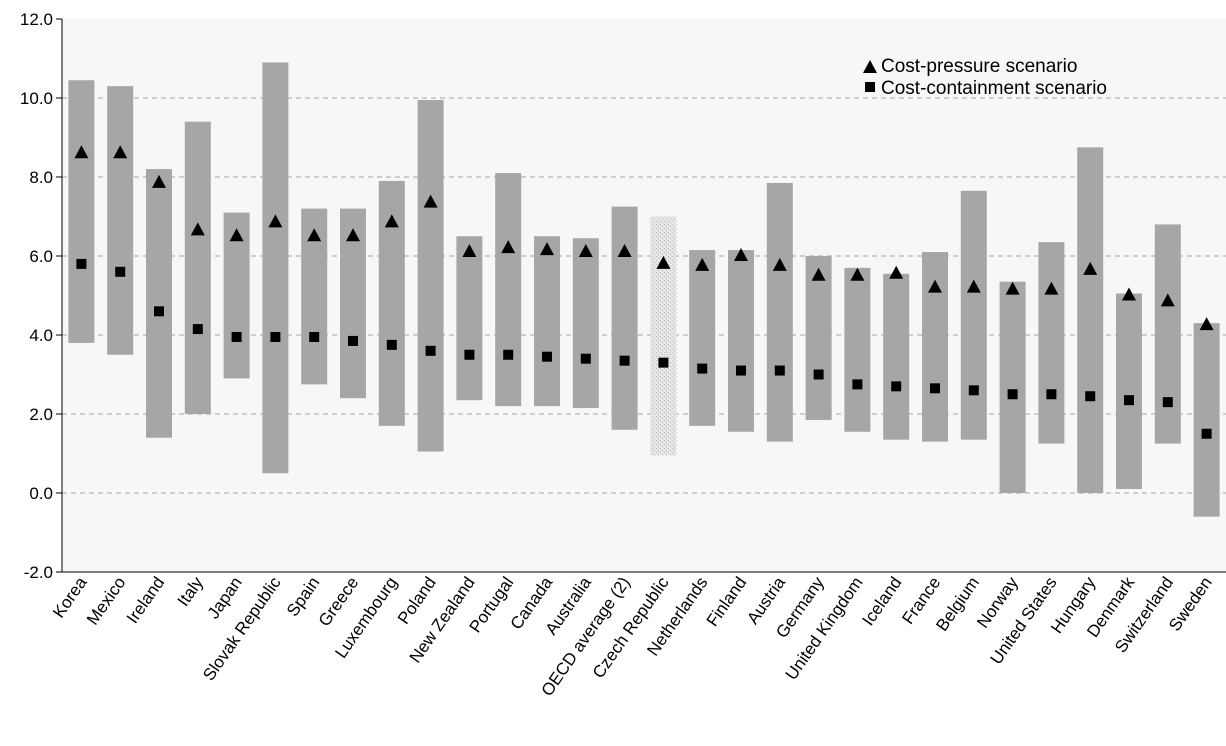  Describe the element at coordinates (106, 600) in the screenshot. I see `x-category-label: Mexico` at that location.